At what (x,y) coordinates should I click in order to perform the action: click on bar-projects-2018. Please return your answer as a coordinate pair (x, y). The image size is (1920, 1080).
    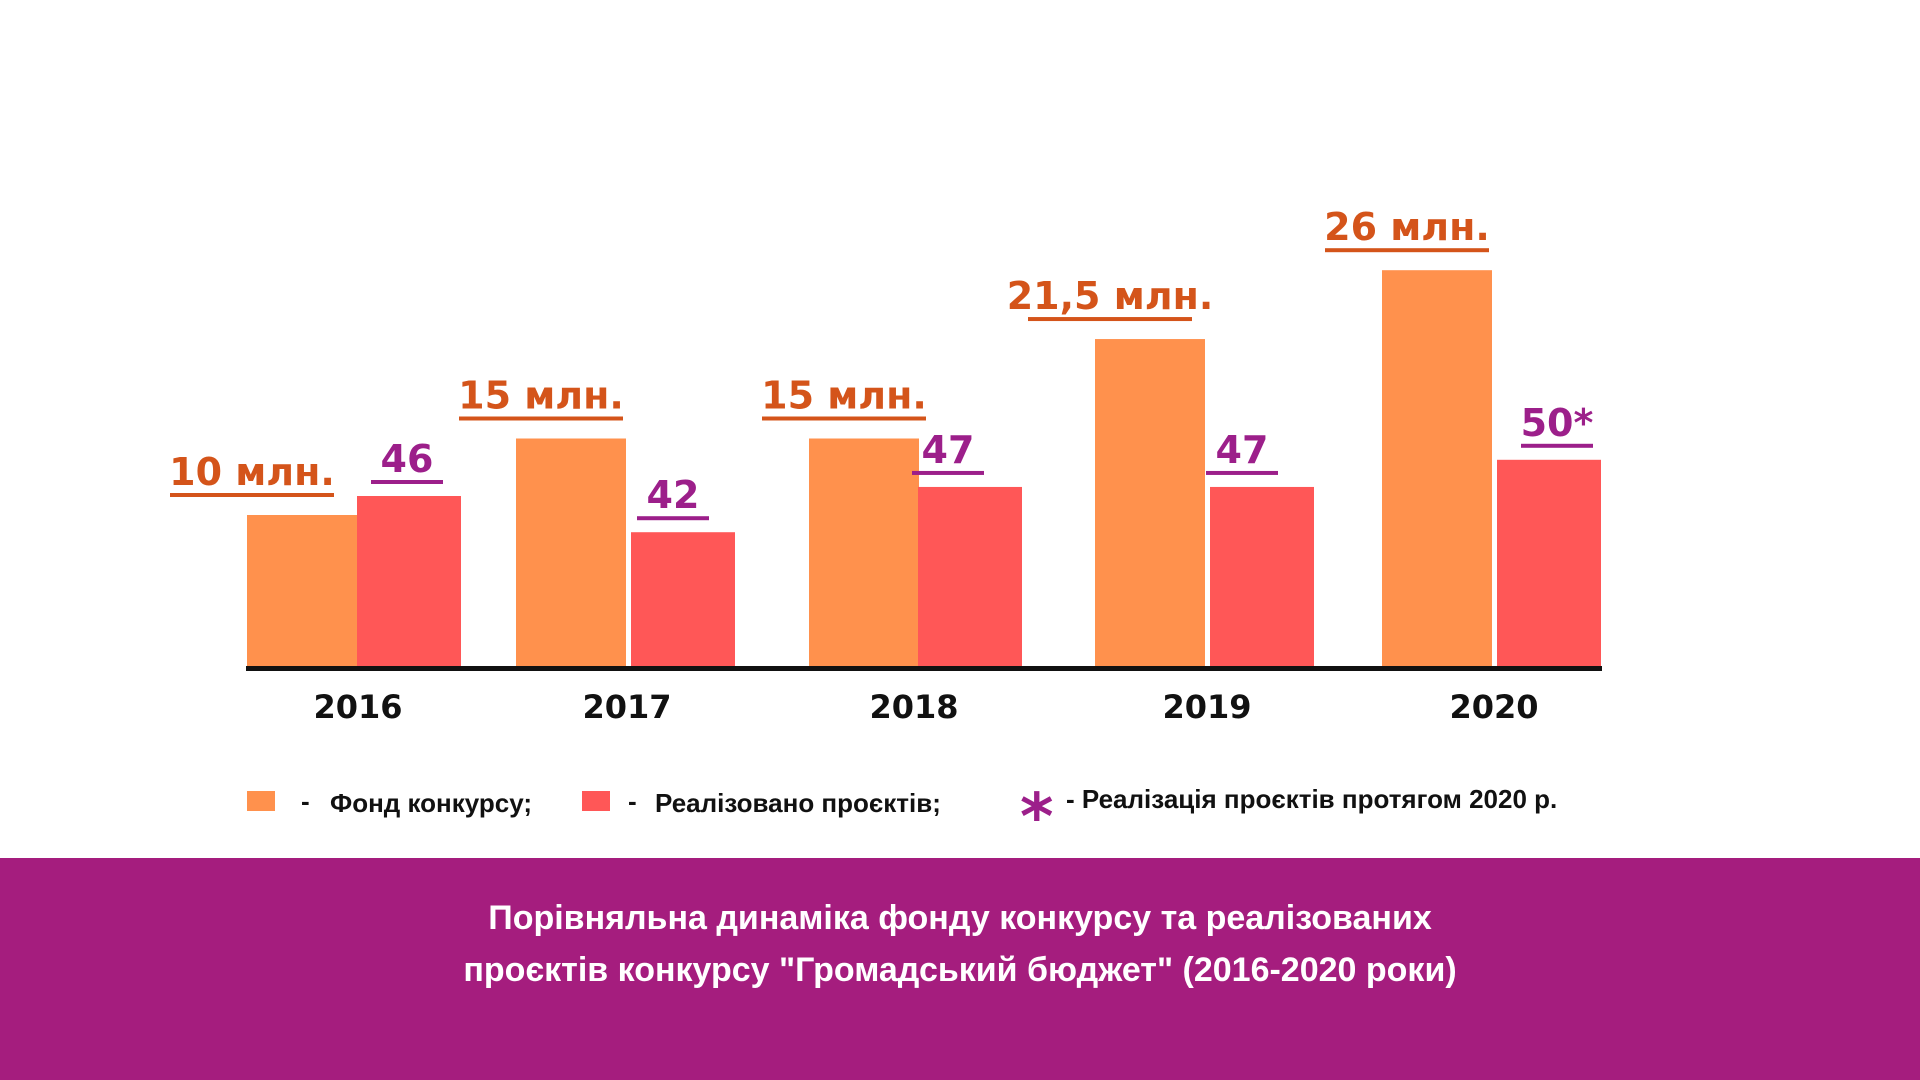
    Looking at the image, I should click on (970, 577).